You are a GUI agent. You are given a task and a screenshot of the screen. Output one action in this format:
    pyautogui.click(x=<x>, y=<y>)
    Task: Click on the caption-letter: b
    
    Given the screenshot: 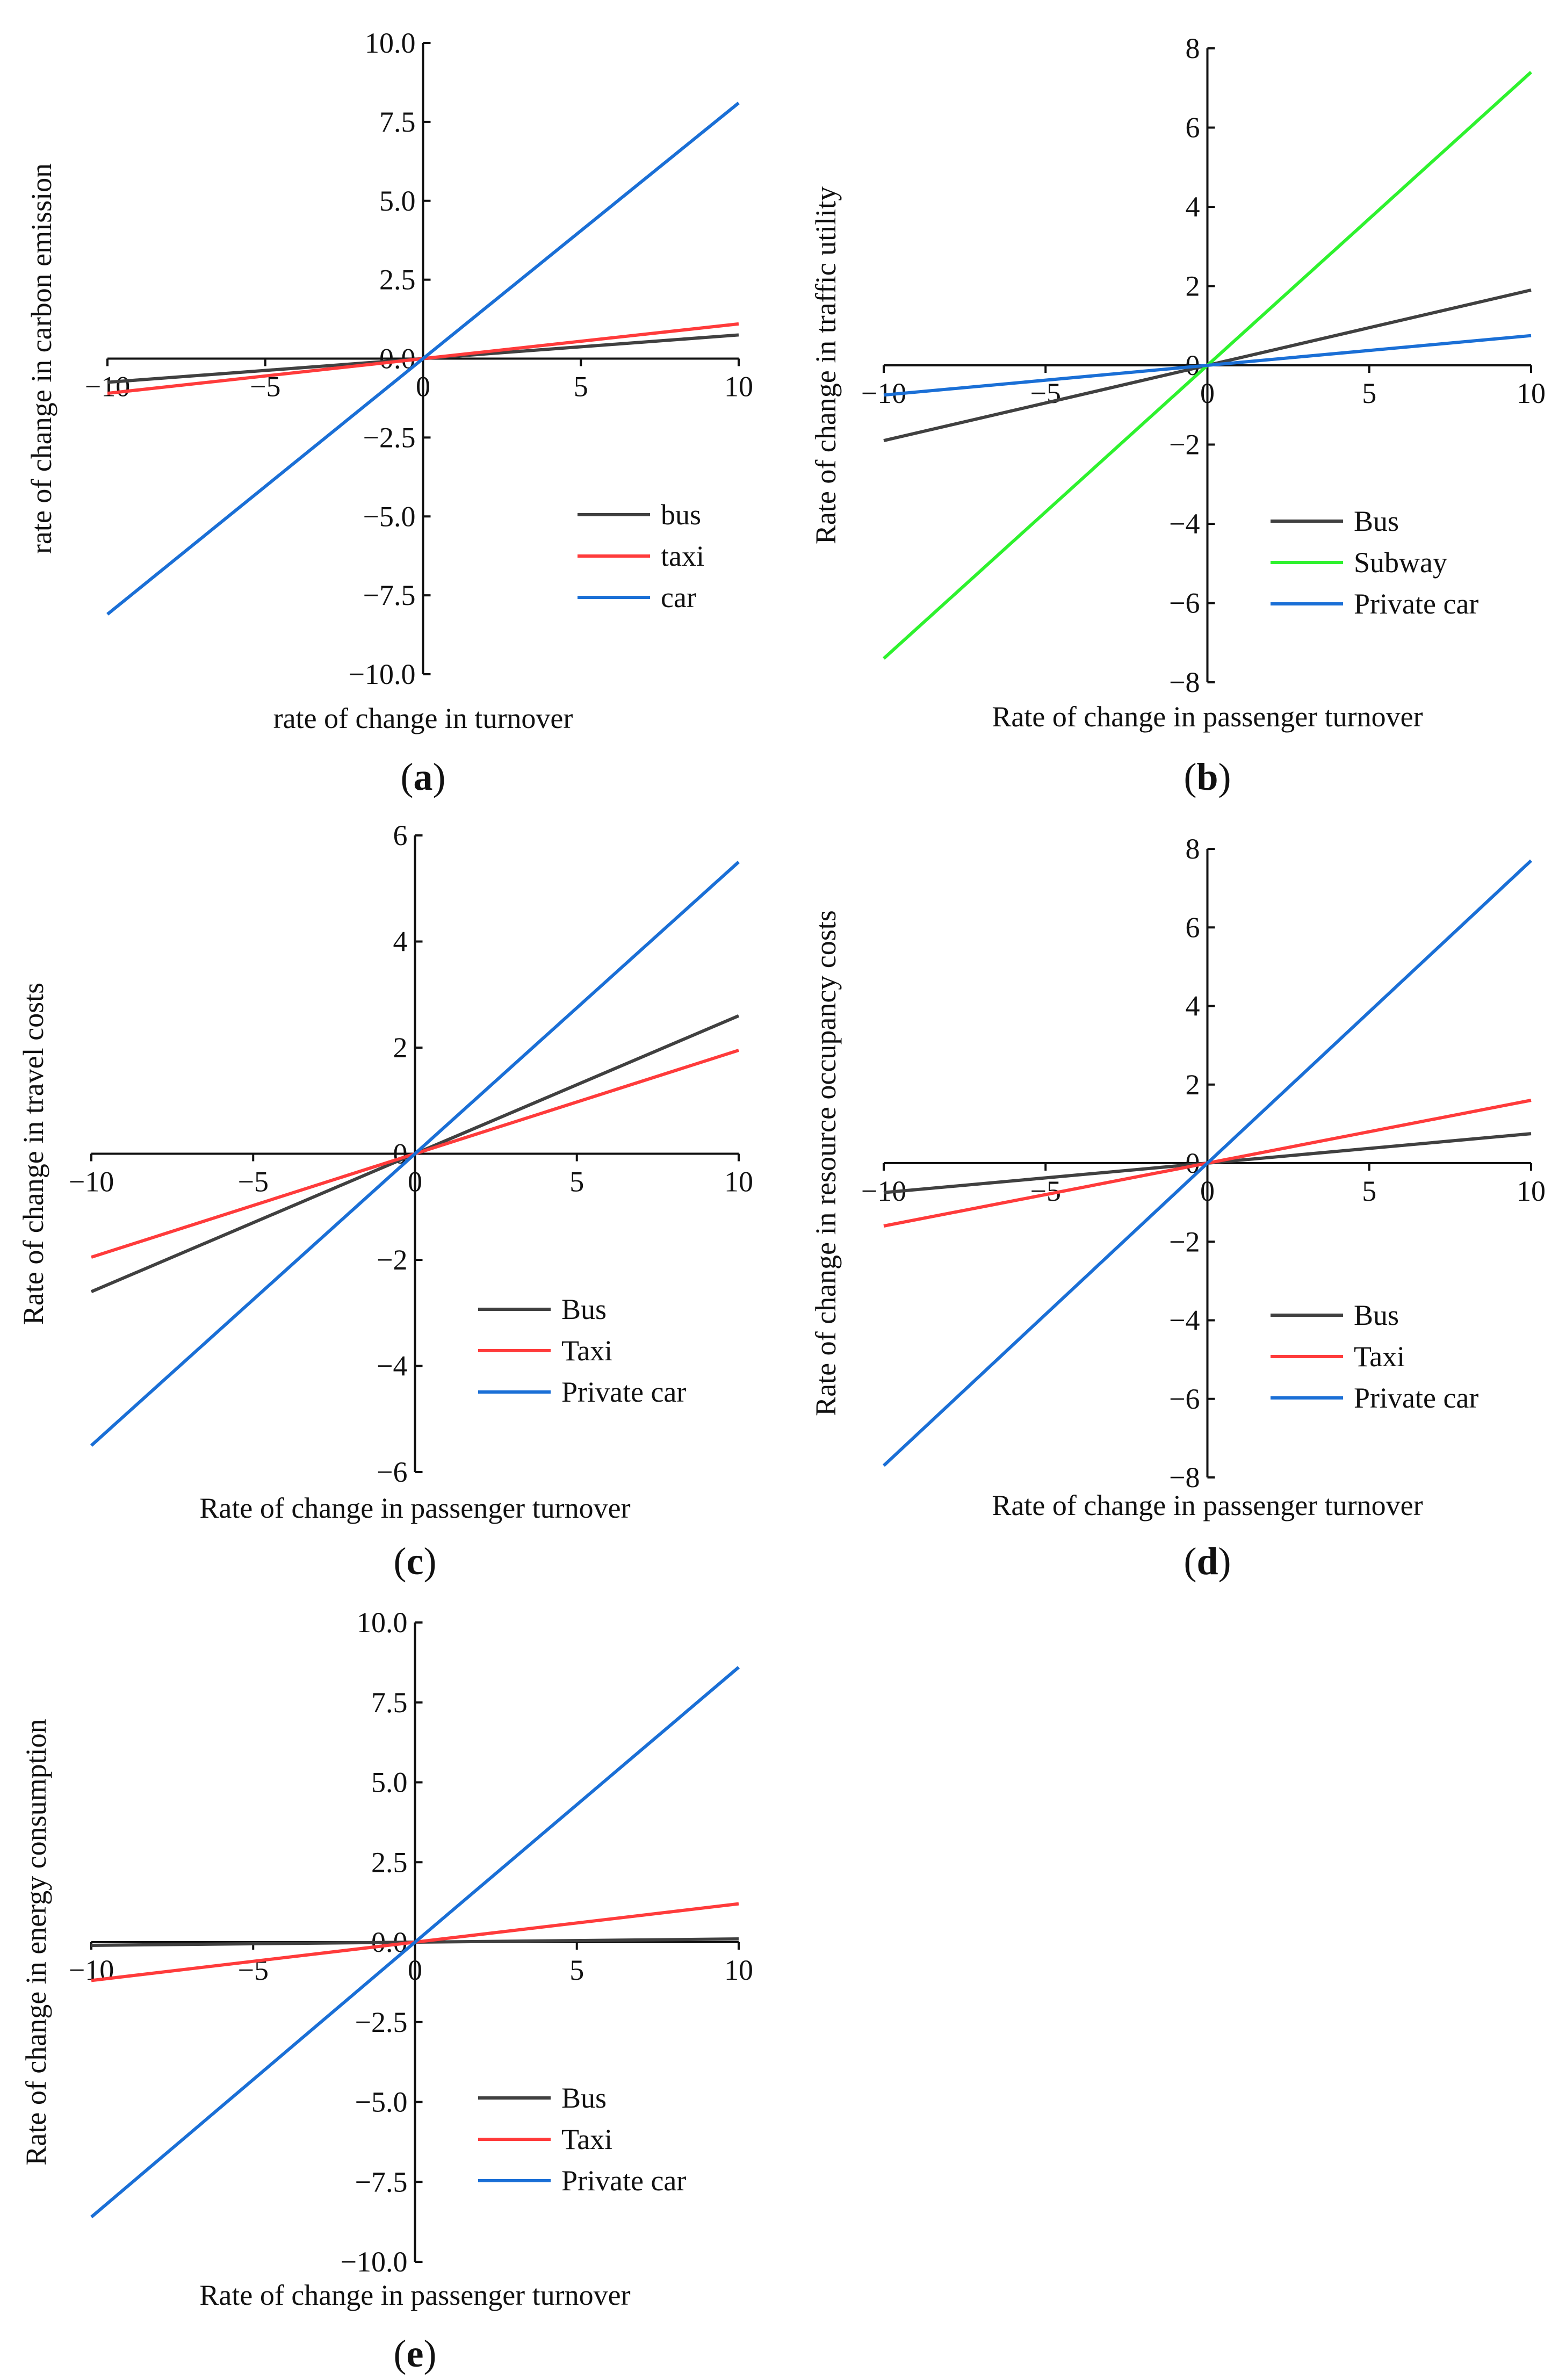 What is the action you would take?
    pyautogui.click(x=1207, y=776)
    